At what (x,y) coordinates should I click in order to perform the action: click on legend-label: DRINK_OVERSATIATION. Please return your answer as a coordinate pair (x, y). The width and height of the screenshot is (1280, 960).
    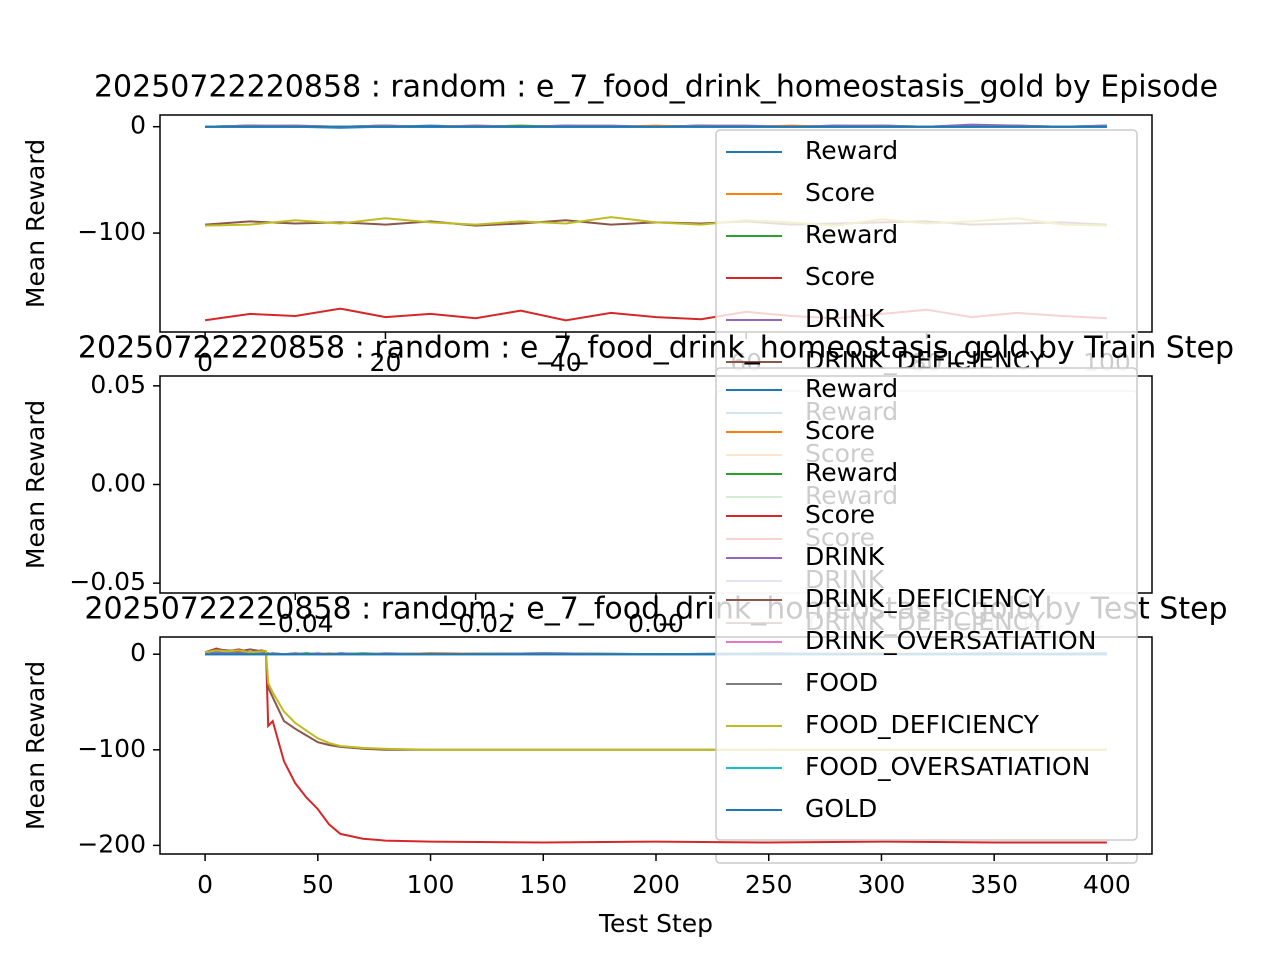
    Looking at the image, I should click on (950, 640).